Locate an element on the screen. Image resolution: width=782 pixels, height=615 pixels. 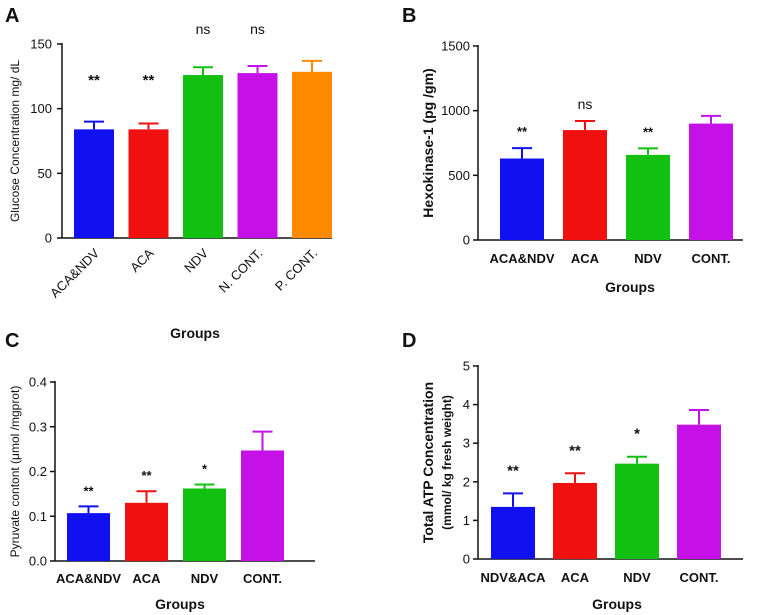
y-tick-label: 2 is located at coordinates (466, 481).